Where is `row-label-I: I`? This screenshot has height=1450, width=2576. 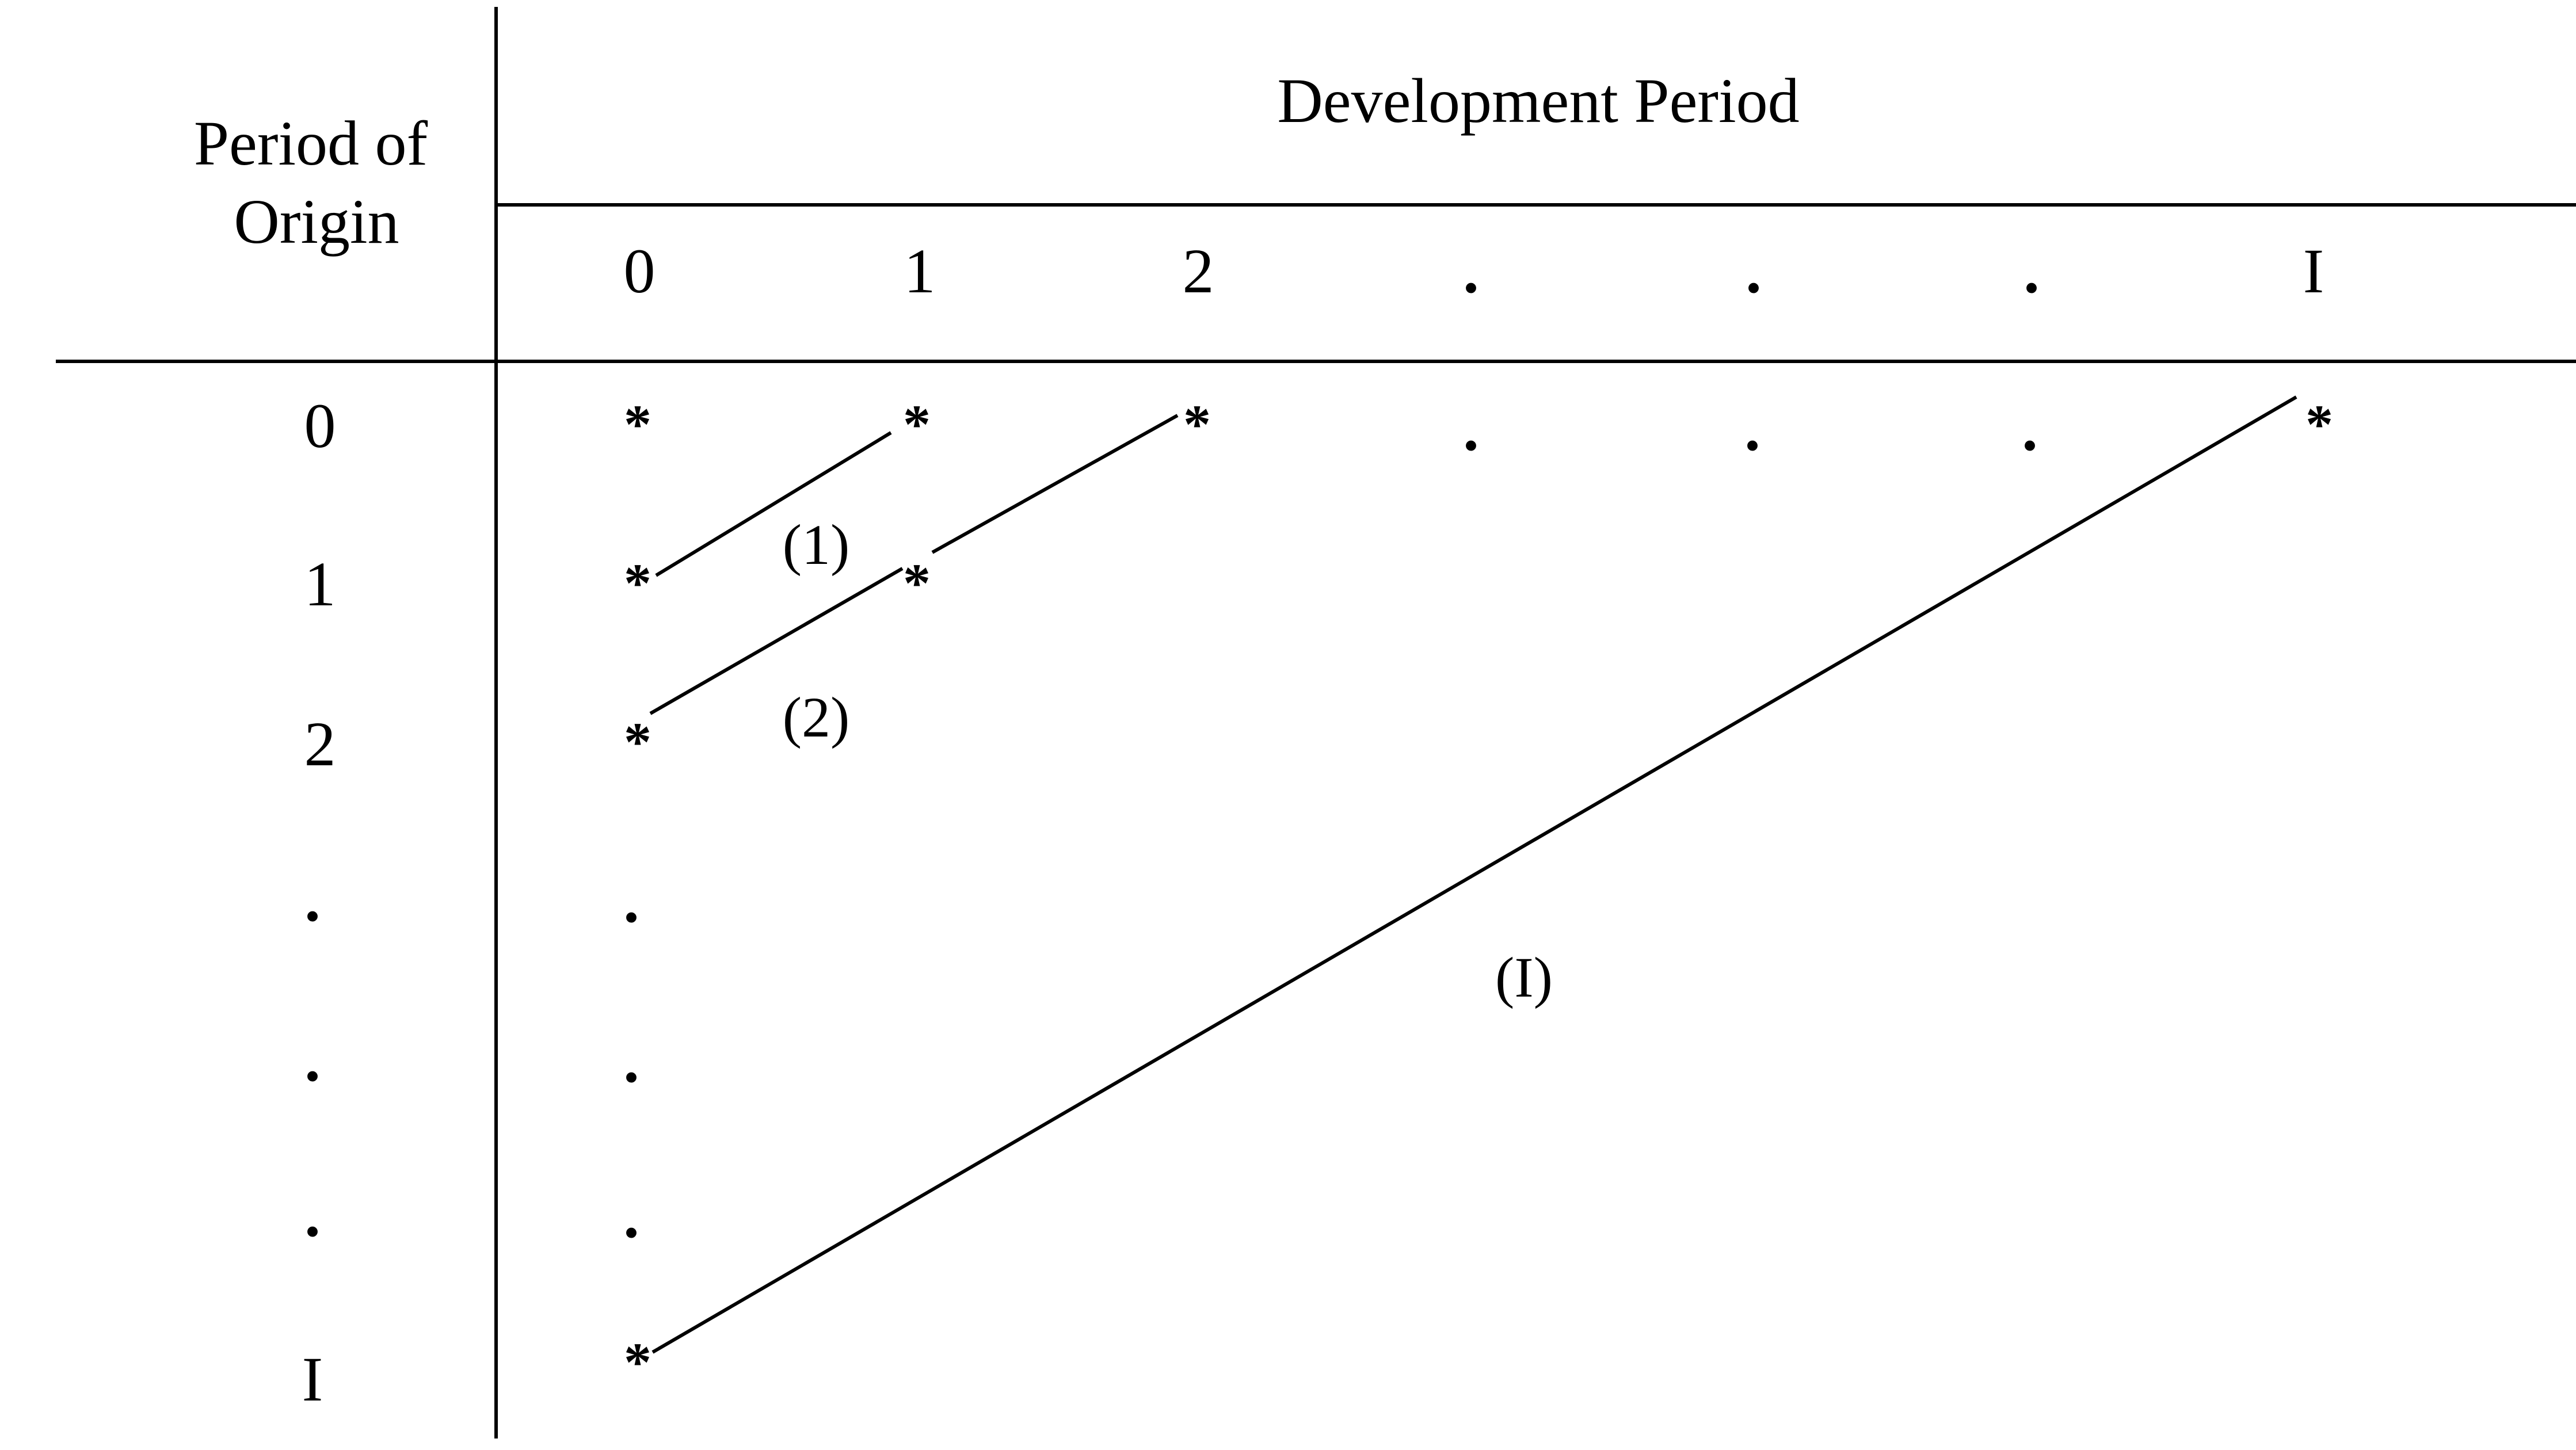
row-label-I: I is located at coordinates (312, 1379).